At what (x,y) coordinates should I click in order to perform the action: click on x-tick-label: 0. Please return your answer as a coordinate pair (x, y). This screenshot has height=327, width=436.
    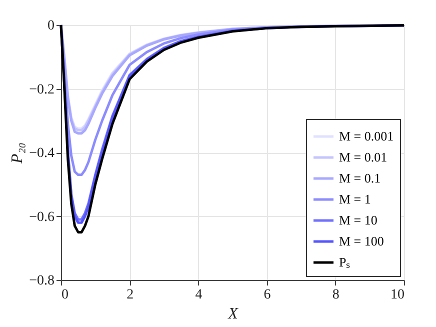
    Looking at the image, I should click on (65, 295).